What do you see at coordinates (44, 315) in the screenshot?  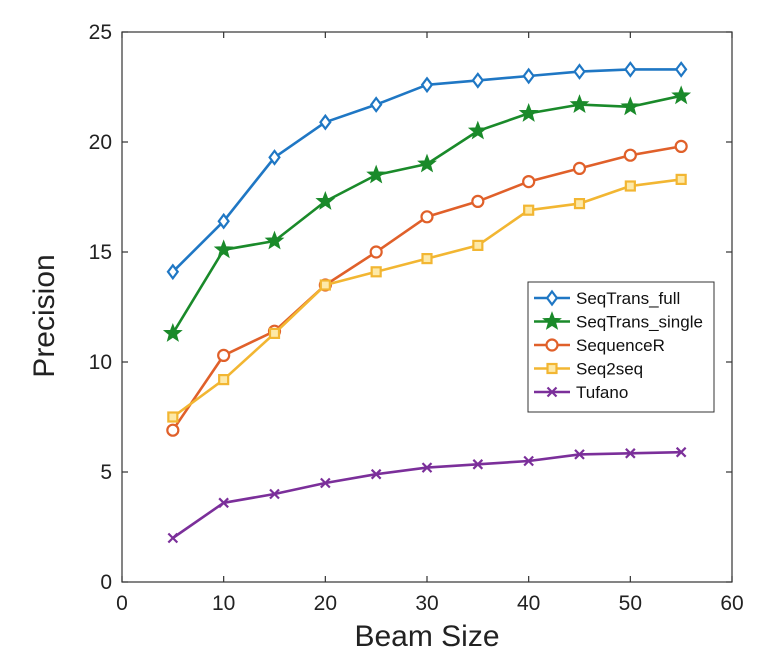 I see `y-axis-title: Precision` at bounding box center [44, 315].